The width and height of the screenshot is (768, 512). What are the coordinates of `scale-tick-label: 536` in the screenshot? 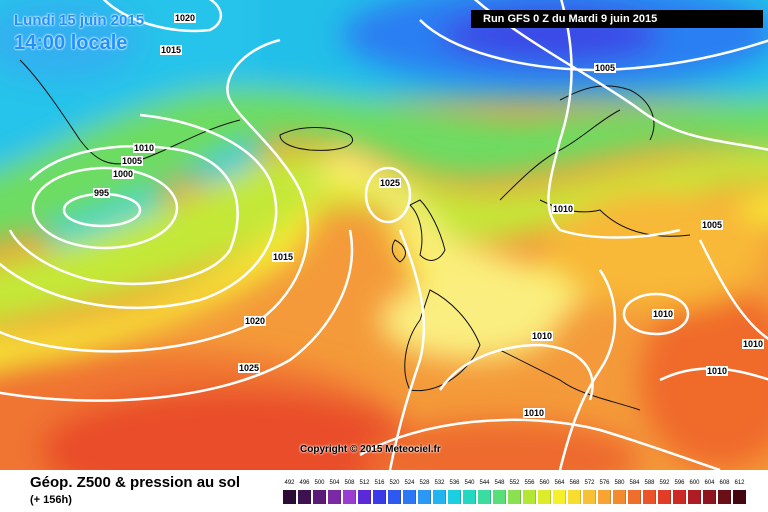 It's located at (454, 483).